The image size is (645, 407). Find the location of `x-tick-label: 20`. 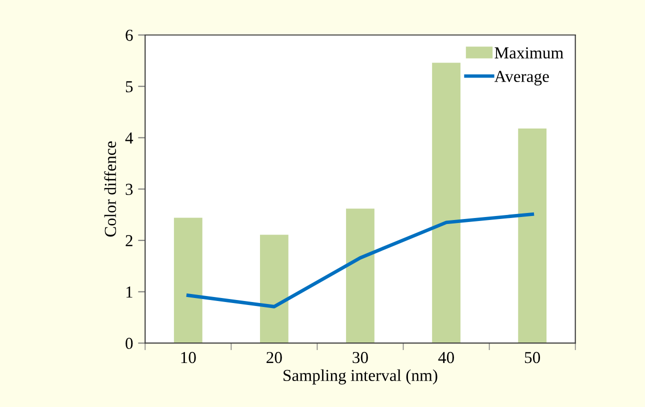

x-tick-label: 20 is located at coordinates (274, 358).